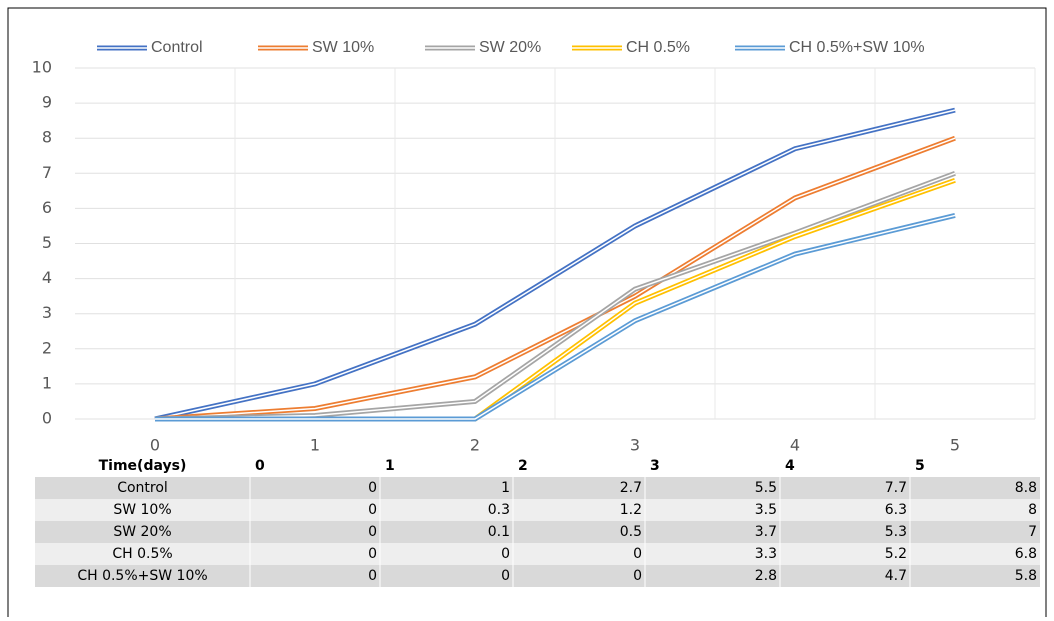  I want to click on table-cell: 2.8, so click(766, 576).